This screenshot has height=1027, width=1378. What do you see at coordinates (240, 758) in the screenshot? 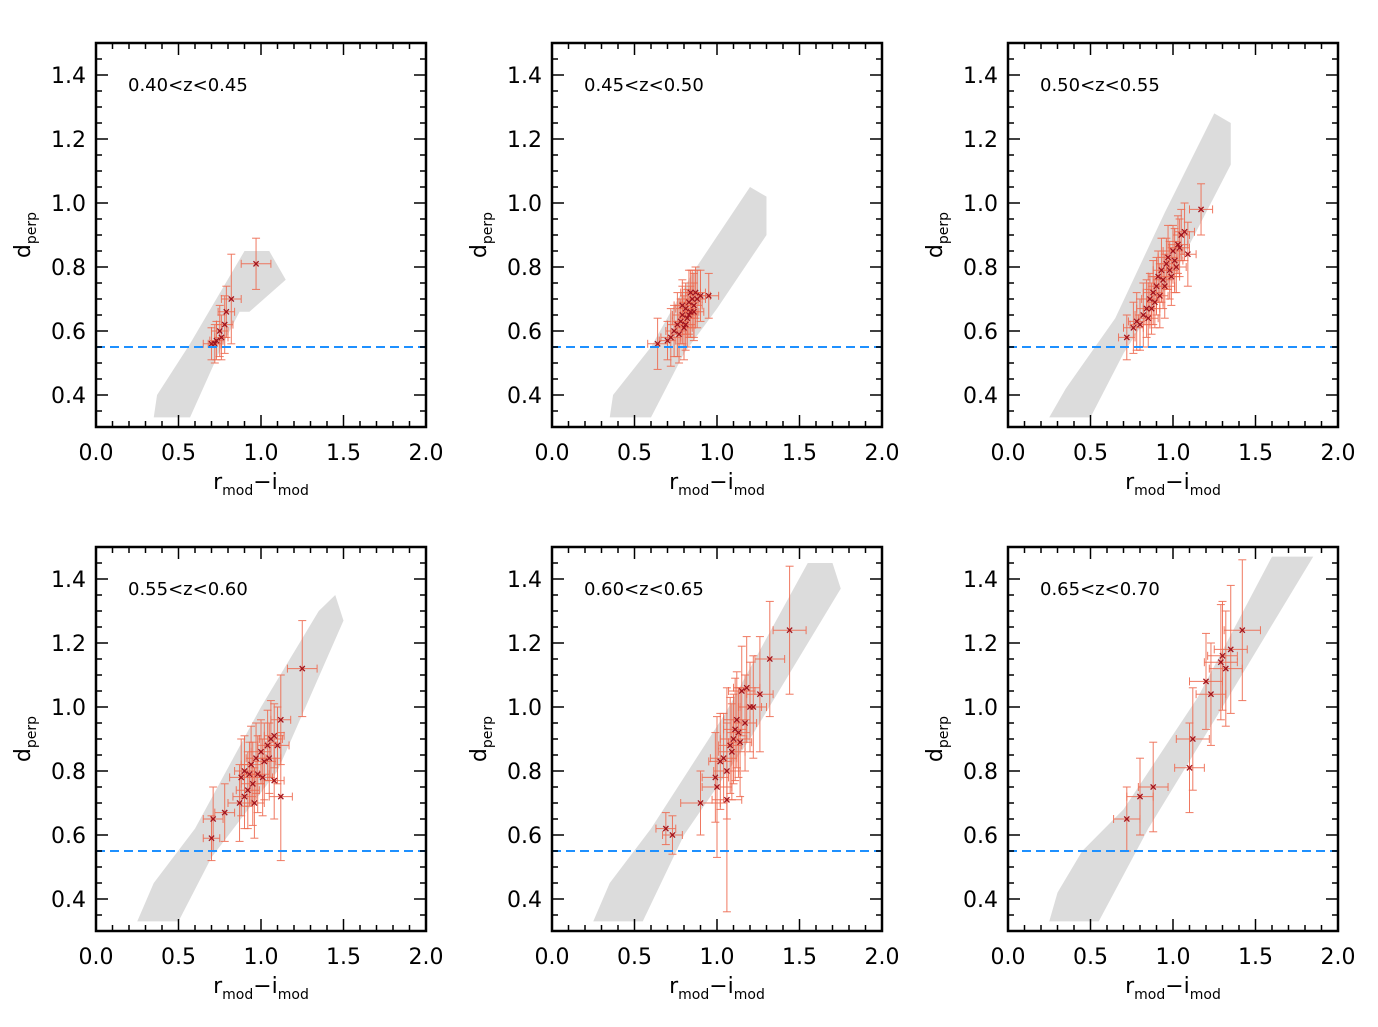
I see `color-band` at bounding box center [240, 758].